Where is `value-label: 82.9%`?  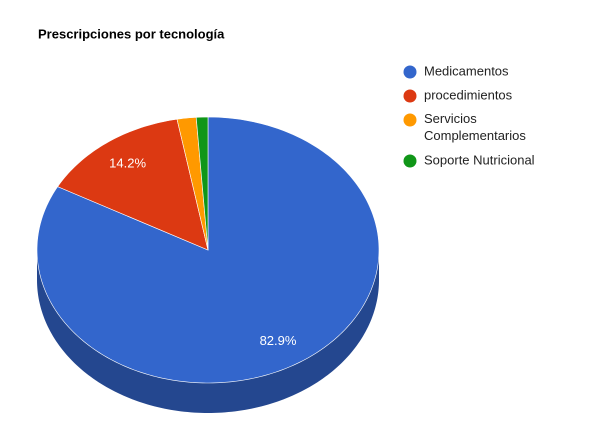
value-label: 82.9% is located at coordinates (278, 340).